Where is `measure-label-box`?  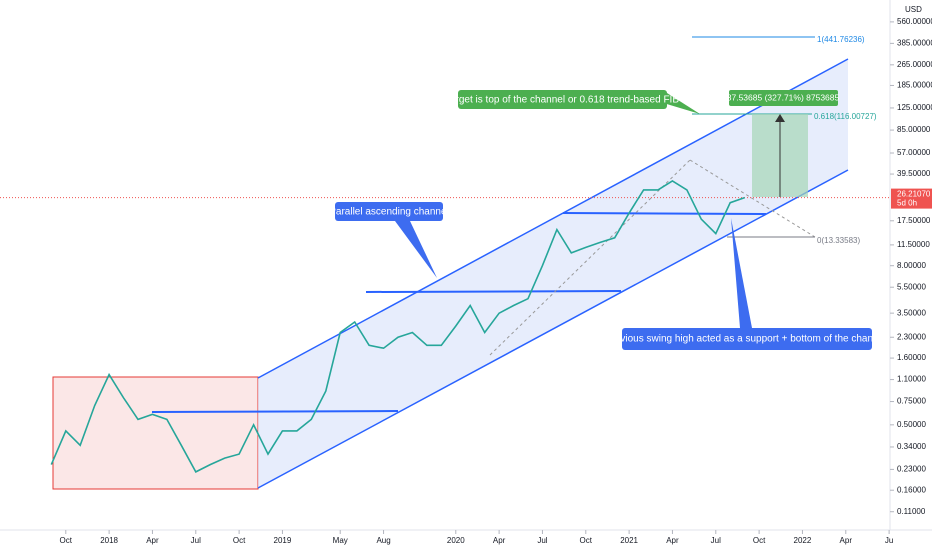
measure-label-box is located at coordinates (783, 98).